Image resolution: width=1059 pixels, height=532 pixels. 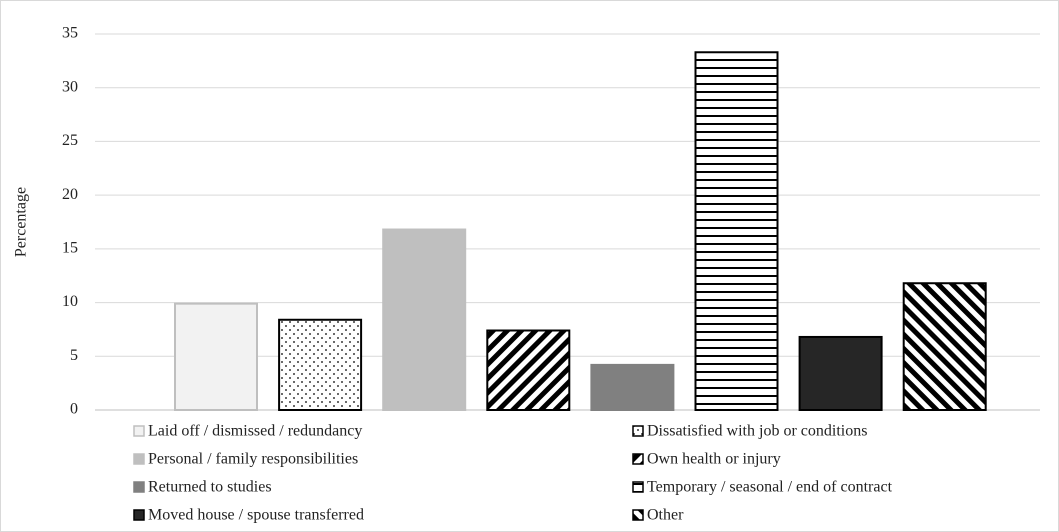 I want to click on y-tick-label: 5, so click(x=74, y=355).